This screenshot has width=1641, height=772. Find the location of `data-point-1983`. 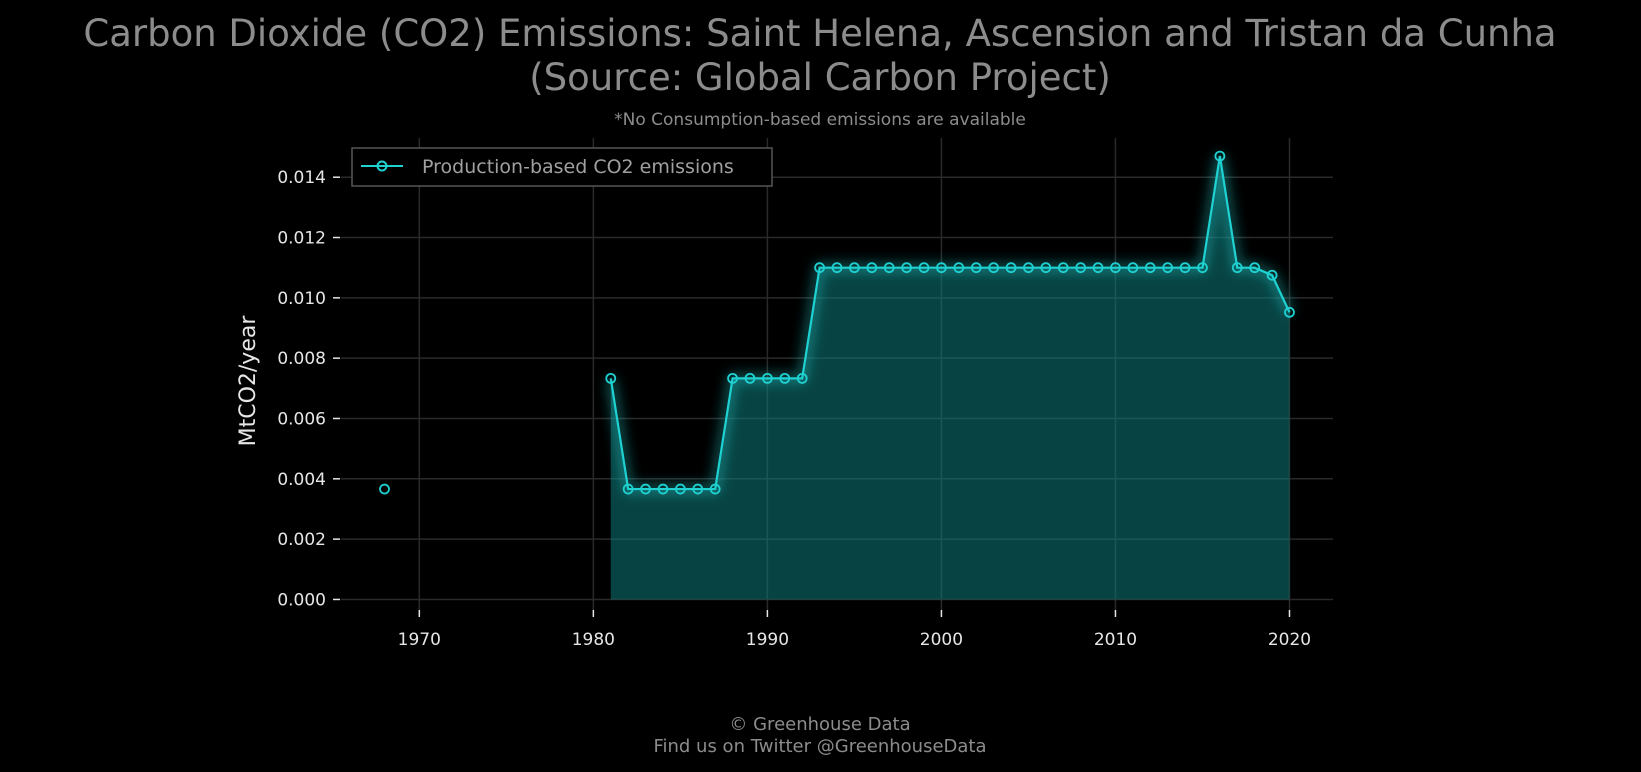

data-point-1983 is located at coordinates (645, 489).